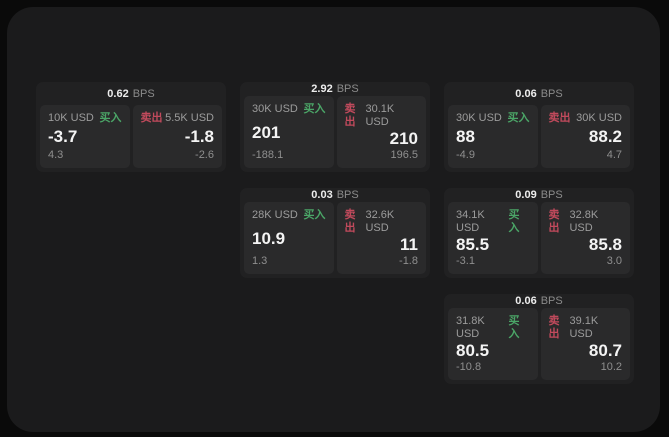 The image size is (669, 437). What do you see at coordinates (605, 136) in the screenshot?
I see `sell-price: 88.2` at bounding box center [605, 136].